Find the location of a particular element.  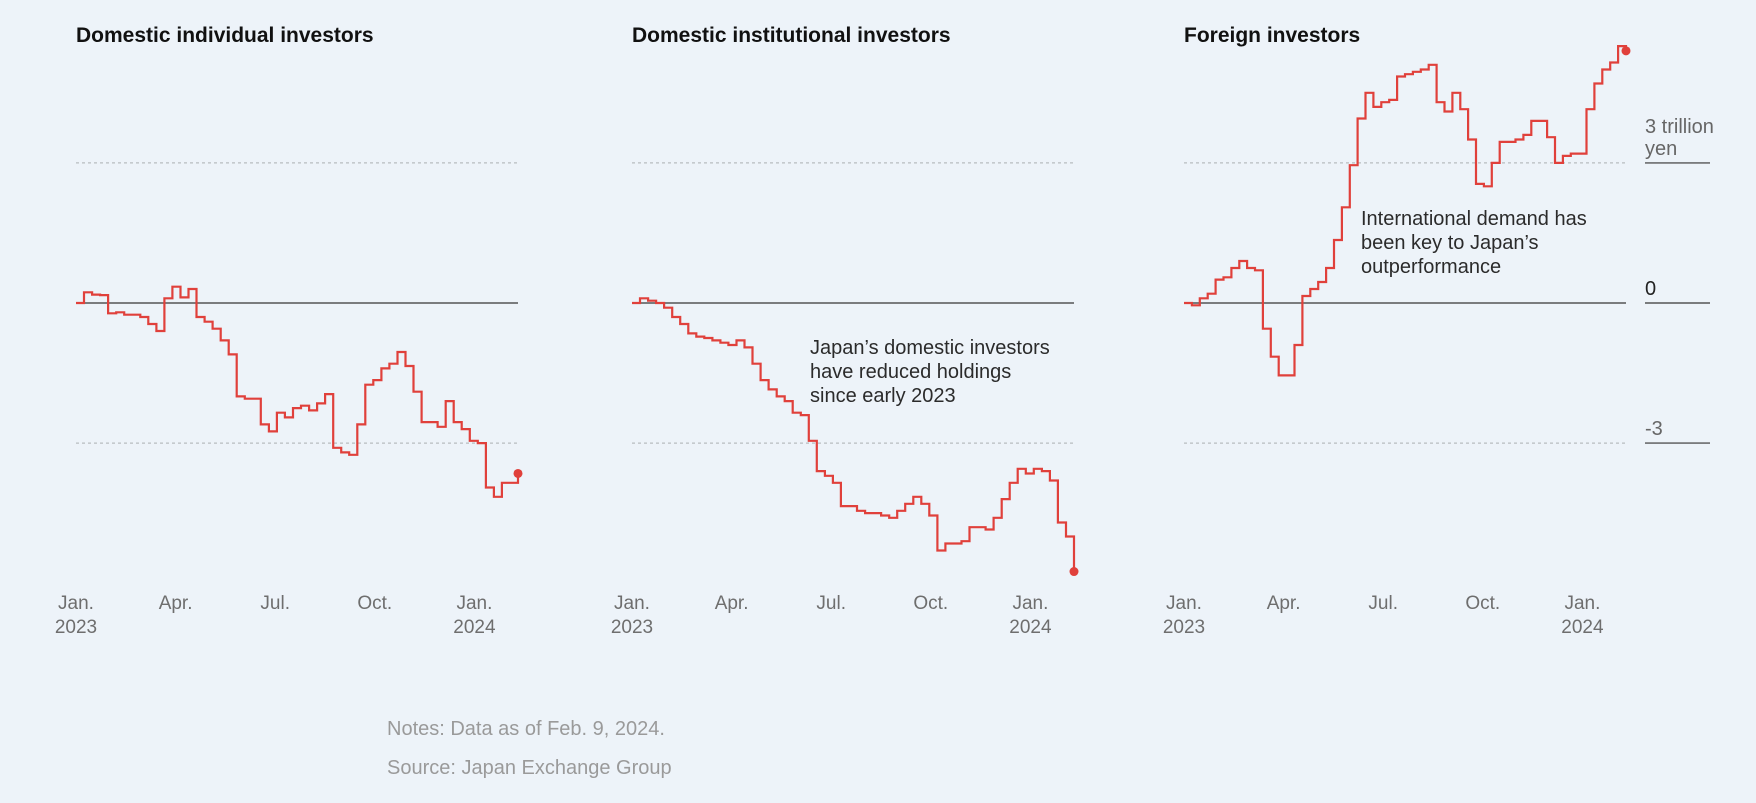

panel-title-individual: Domestic individual investors is located at coordinates (225, 35).